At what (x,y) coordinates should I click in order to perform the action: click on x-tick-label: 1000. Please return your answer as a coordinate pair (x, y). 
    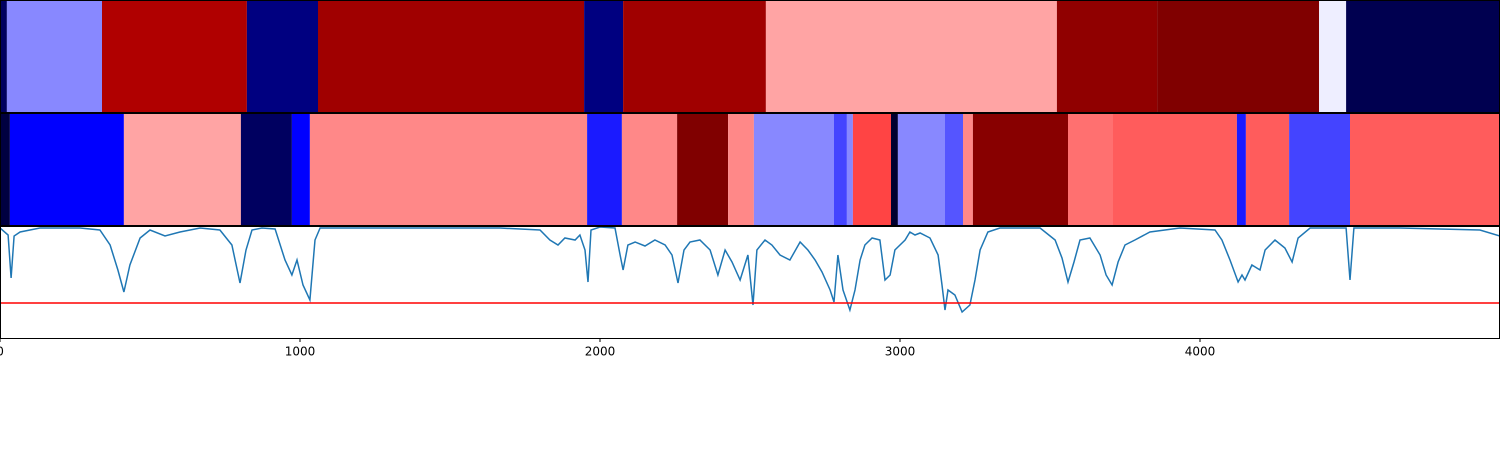
    Looking at the image, I should click on (300, 352).